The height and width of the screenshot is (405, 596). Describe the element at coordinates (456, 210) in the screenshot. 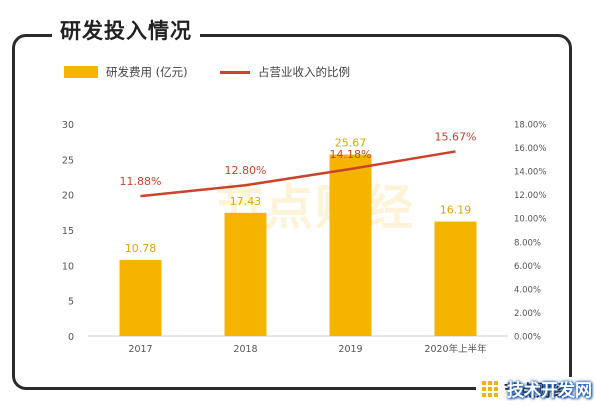

I see `bar-value-label: 16.19` at that location.